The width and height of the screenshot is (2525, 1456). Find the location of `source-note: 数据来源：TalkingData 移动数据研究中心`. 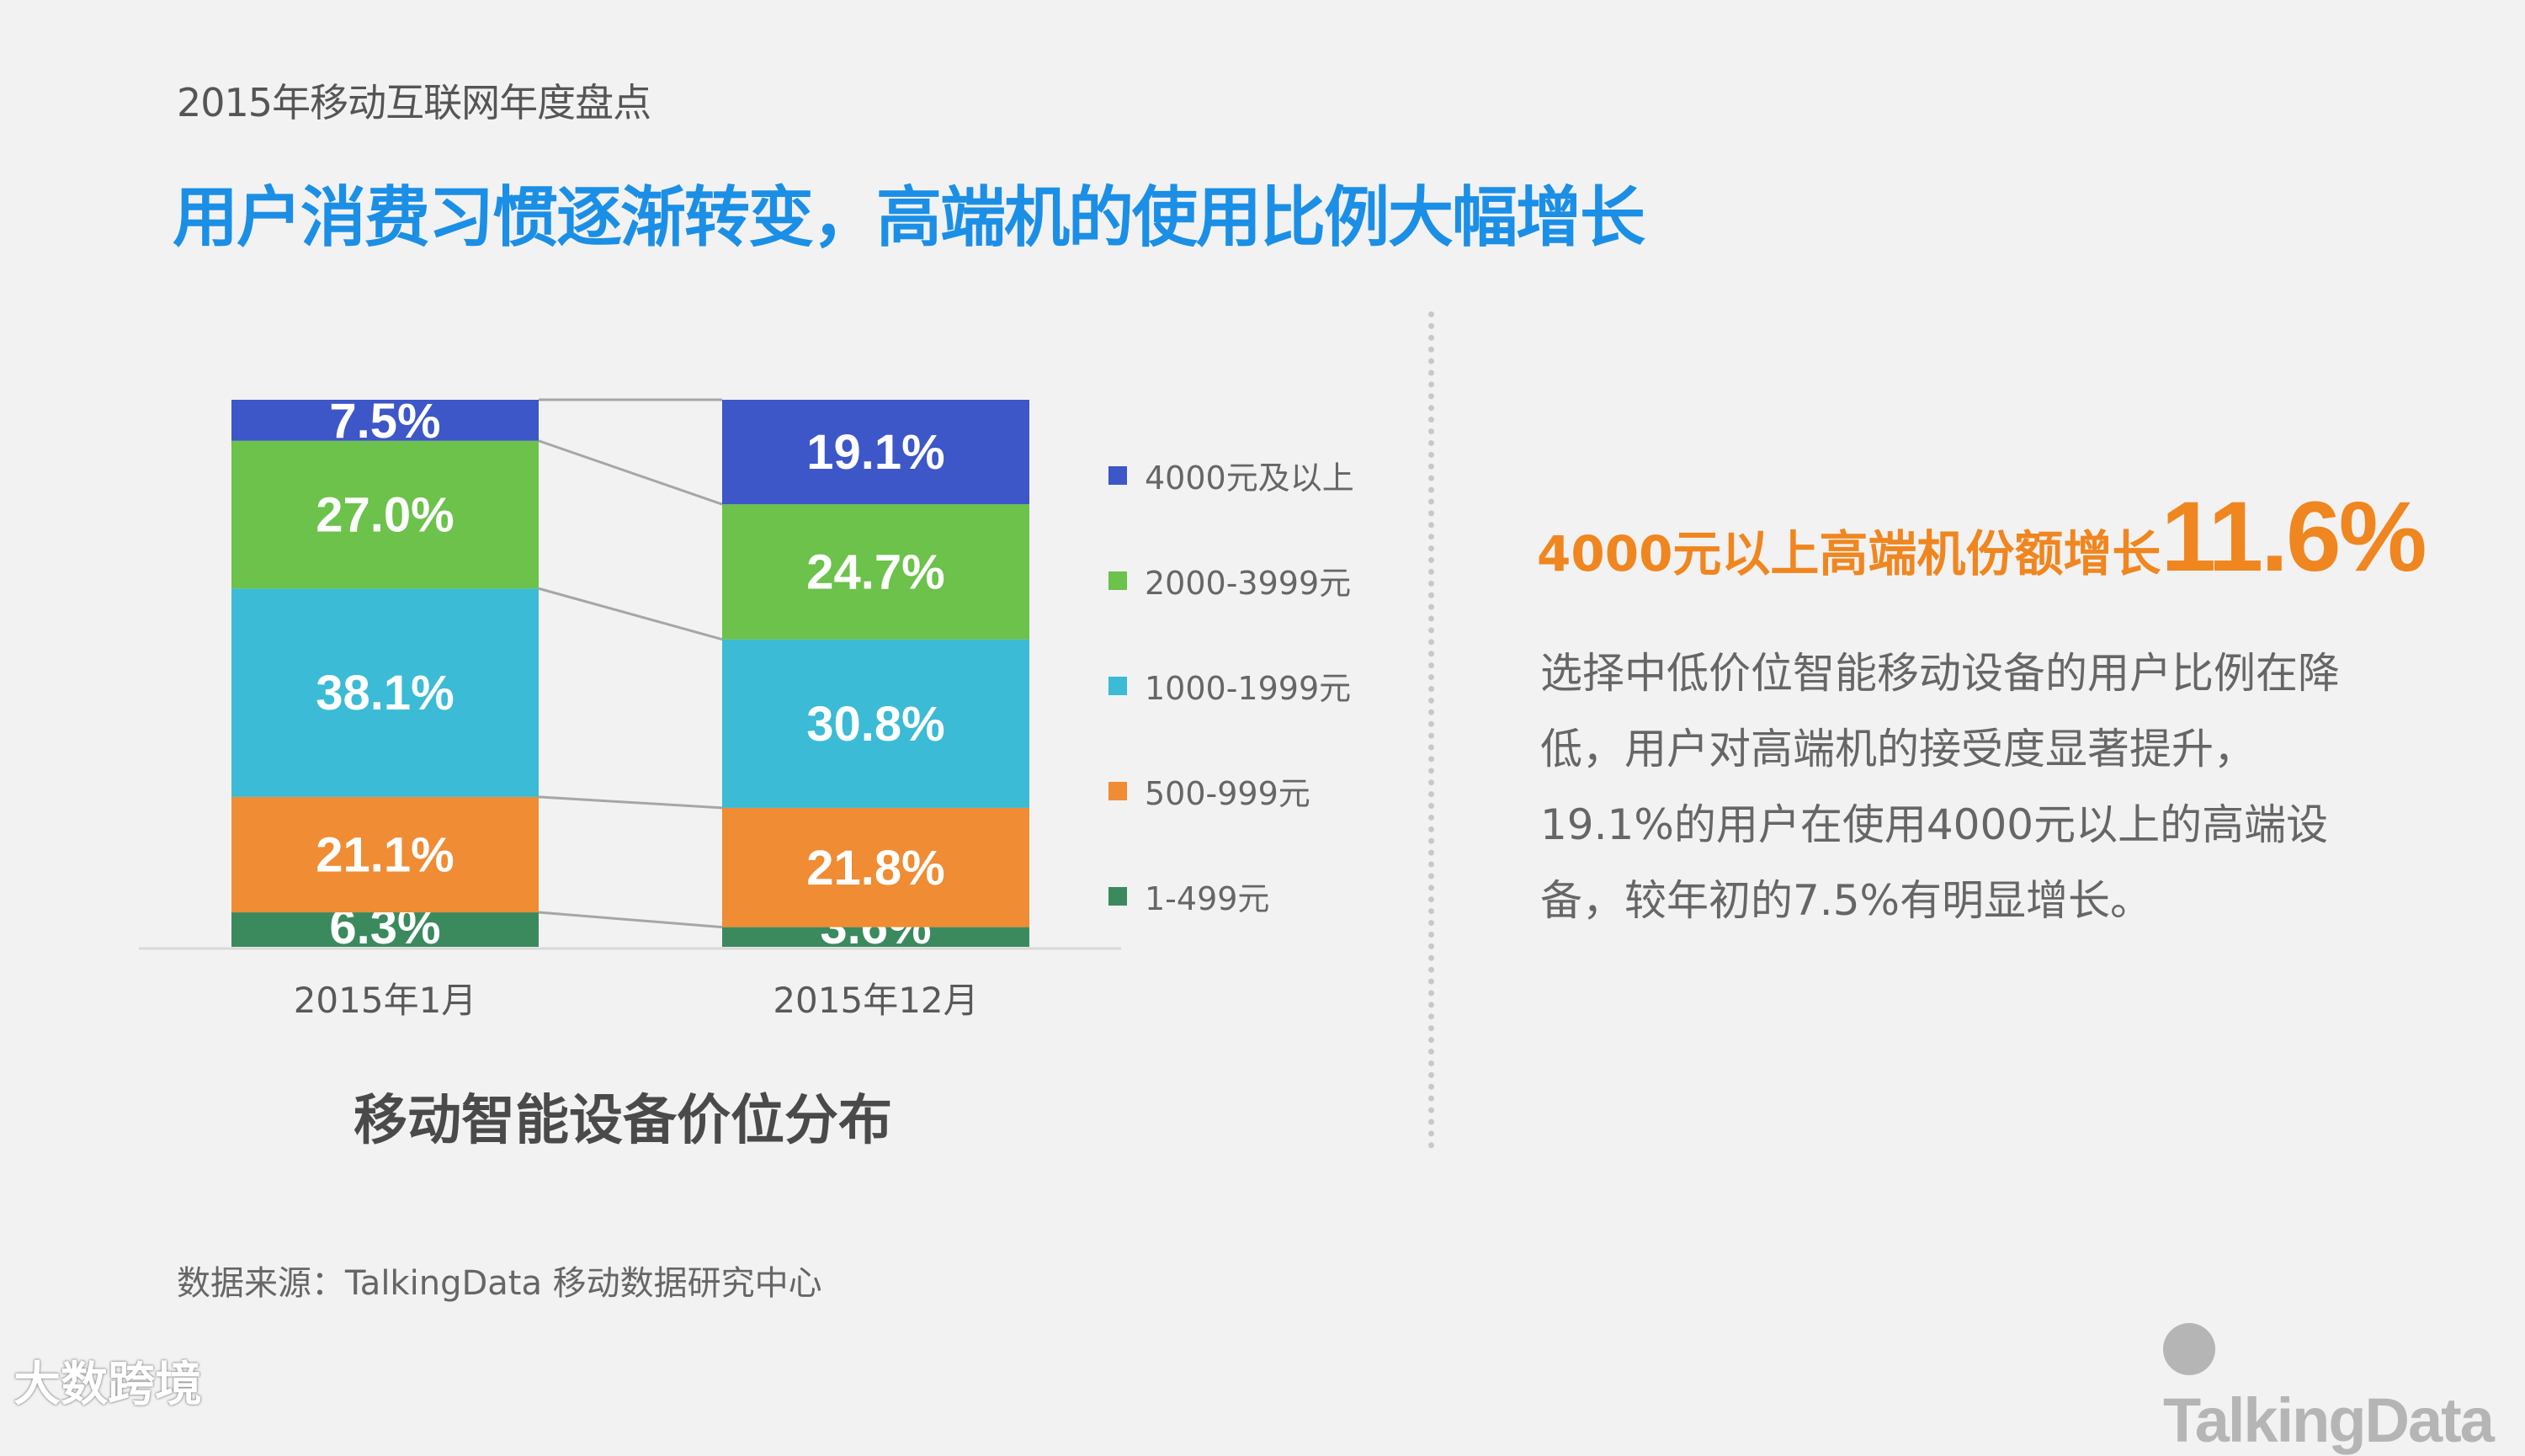

source-note: 数据来源：TalkingData 移动数据研究中心 is located at coordinates (499, 1283).